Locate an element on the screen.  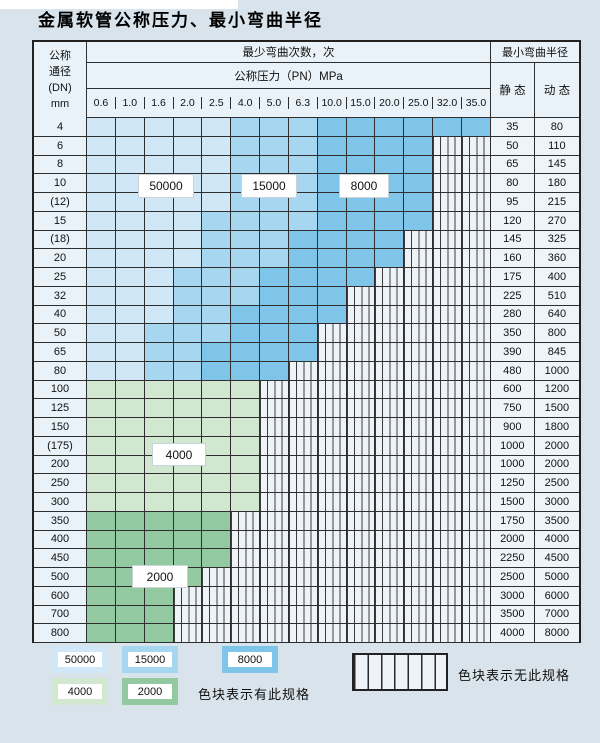
dn-header-line: (DN) is located at coordinates (60, 88).